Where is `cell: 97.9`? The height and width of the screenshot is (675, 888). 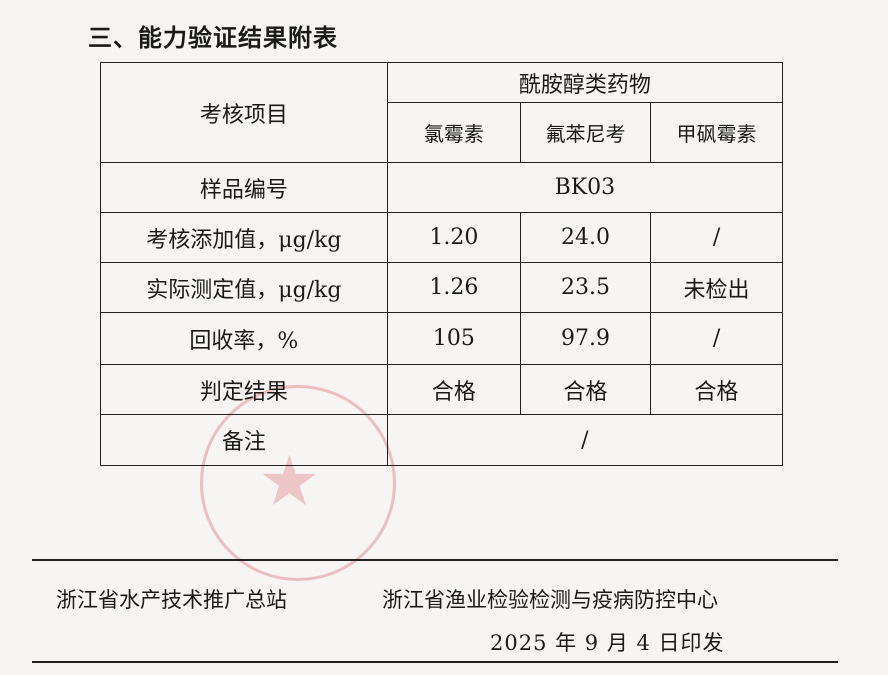
cell: 97.9 is located at coordinates (585, 338).